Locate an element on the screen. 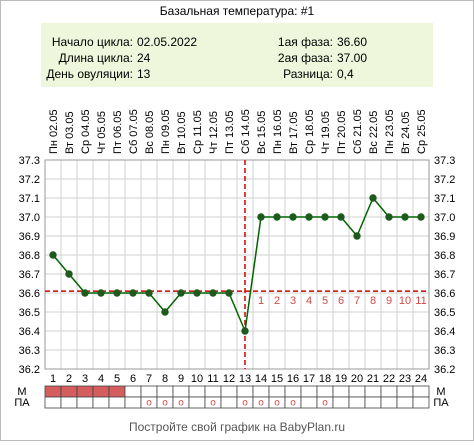 The width and height of the screenshot is (474, 446). phase2-day-label: 9 is located at coordinates (389, 301).